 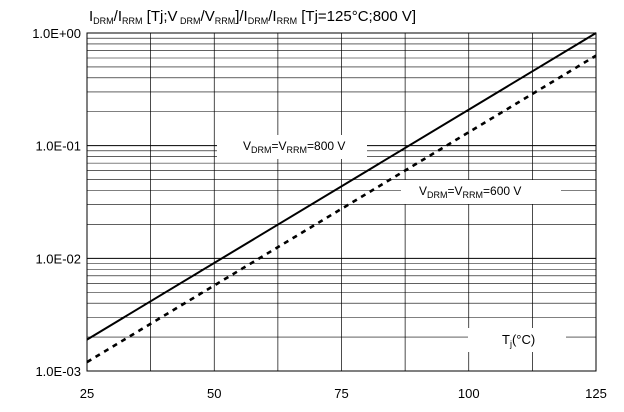 What do you see at coordinates (58, 371) in the screenshot?
I see `y-tick-label: 1.0E-03` at bounding box center [58, 371].